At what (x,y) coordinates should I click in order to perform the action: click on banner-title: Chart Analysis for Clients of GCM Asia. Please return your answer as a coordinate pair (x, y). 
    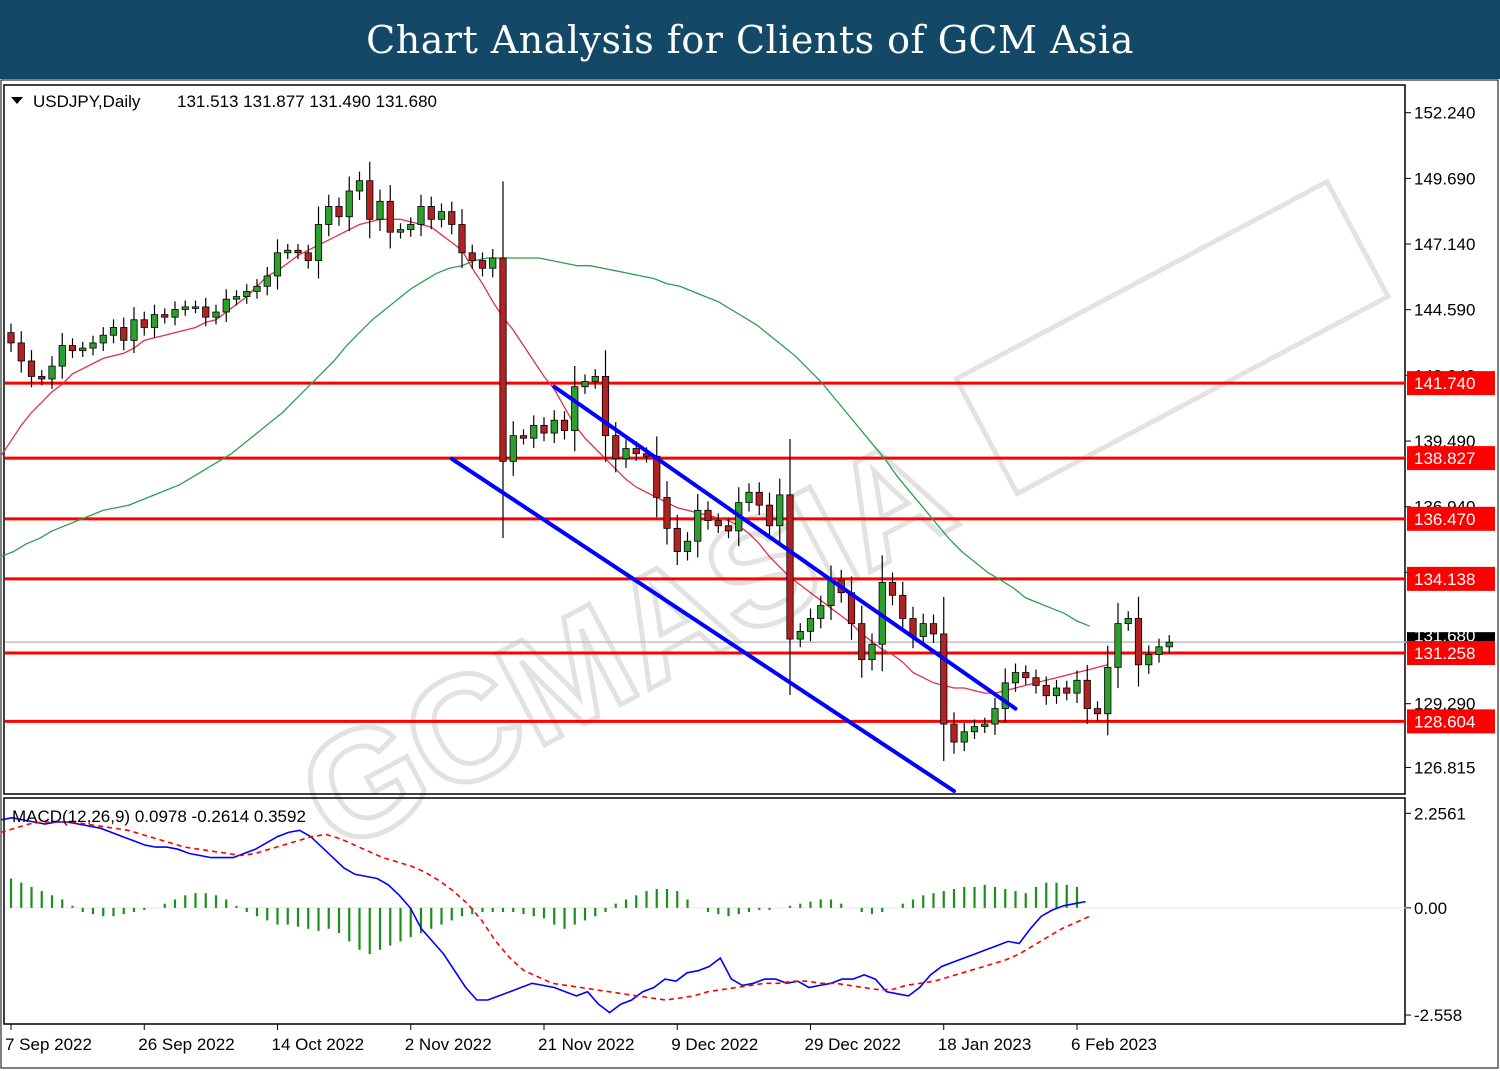
    Looking at the image, I should click on (750, 39).